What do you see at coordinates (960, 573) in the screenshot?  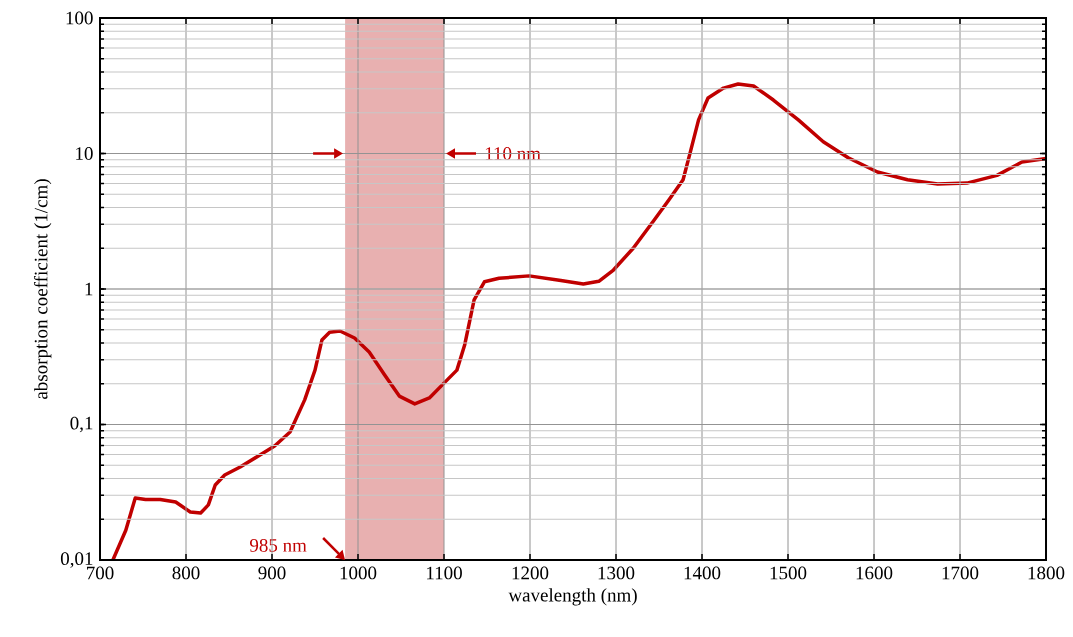 I see `x-tick-label: 1700` at bounding box center [960, 573].